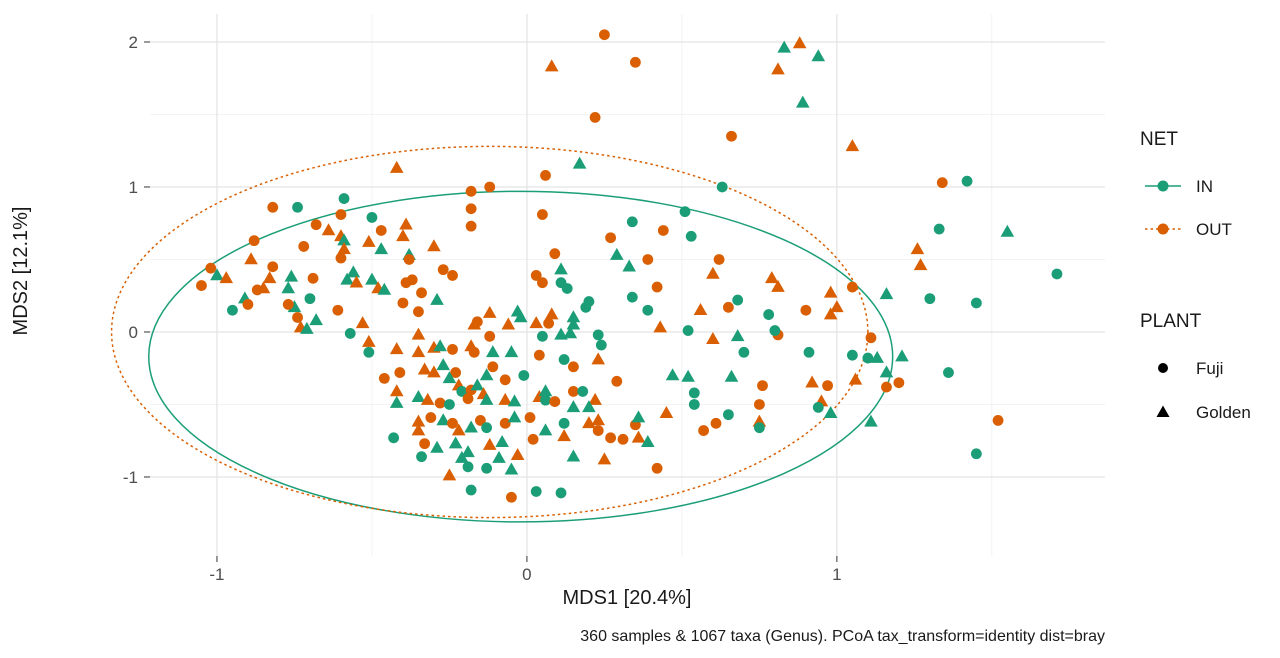 Image resolution: width=1280 pixels, height=658 pixels. What do you see at coordinates (1209, 368) in the screenshot?
I see `legend-label-fuji: Fuji` at bounding box center [1209, 368].